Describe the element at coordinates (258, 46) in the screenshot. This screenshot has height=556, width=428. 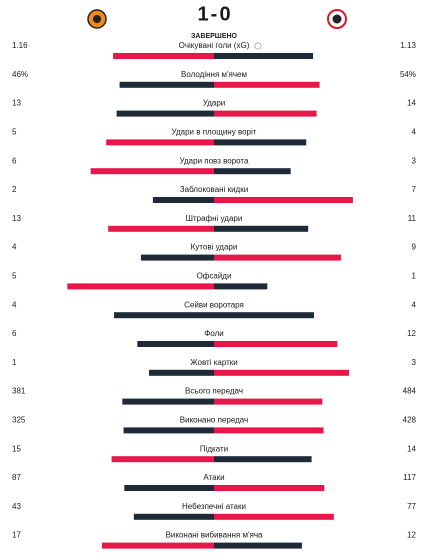
I see `info-icon` at that location.